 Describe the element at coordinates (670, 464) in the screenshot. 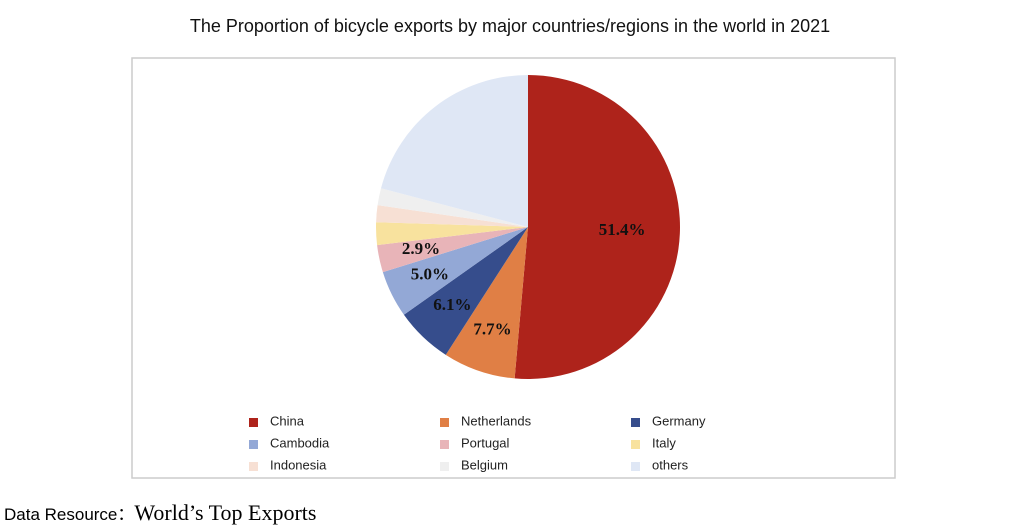

I see `legend-label: others` at that location.